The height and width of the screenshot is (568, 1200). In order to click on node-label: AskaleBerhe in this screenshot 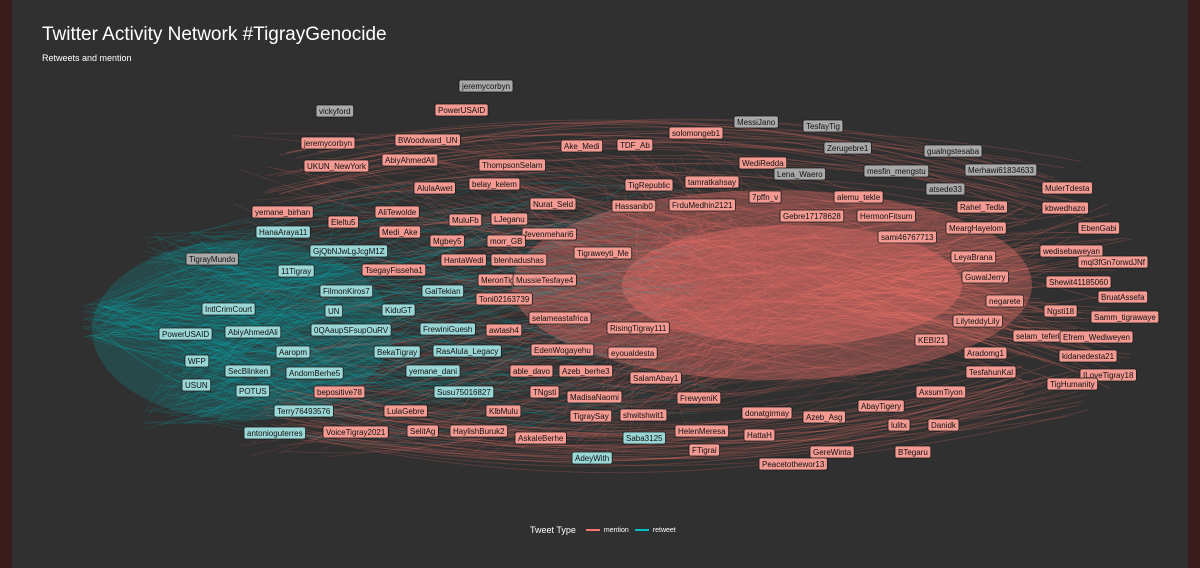, I will do `click(540, 438)`.